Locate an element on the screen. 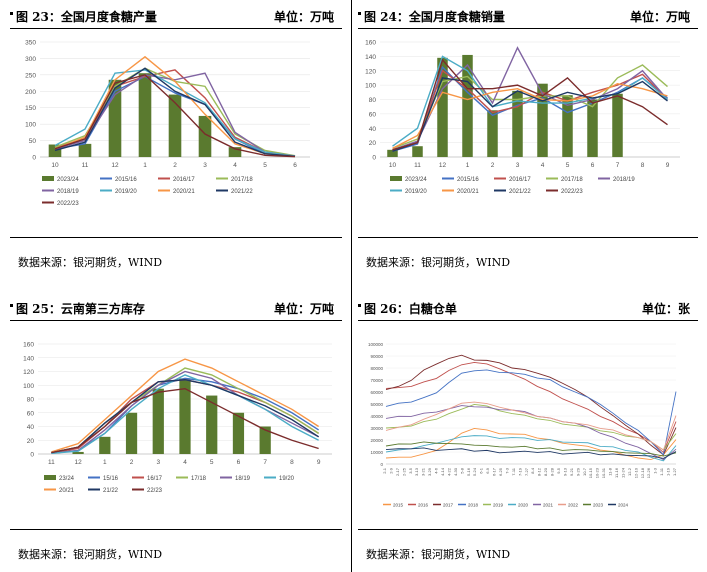 The width and height of the screenshot is (707, 572). x-tick-label: 7 is located at coordinates (618, 165).